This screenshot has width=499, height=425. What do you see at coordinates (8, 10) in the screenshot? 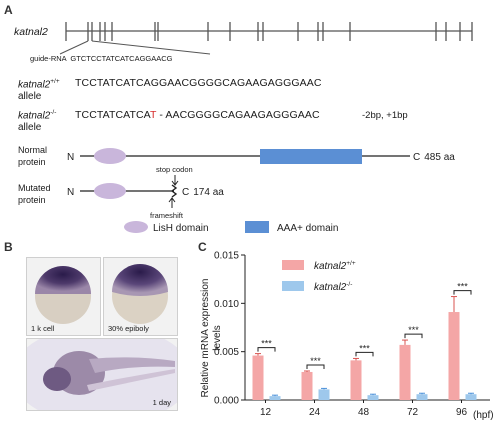
I see `panel-a-letter: A` at bounding box center [8, 10].